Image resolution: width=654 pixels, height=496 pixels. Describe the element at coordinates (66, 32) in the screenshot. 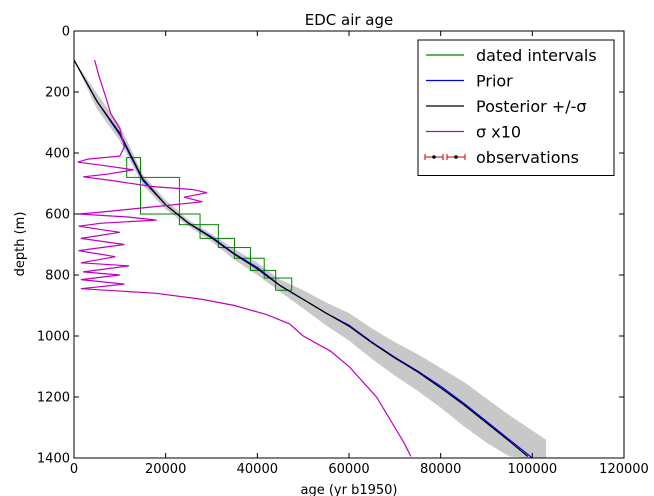

I see `y-tick-label: 0` at that location.